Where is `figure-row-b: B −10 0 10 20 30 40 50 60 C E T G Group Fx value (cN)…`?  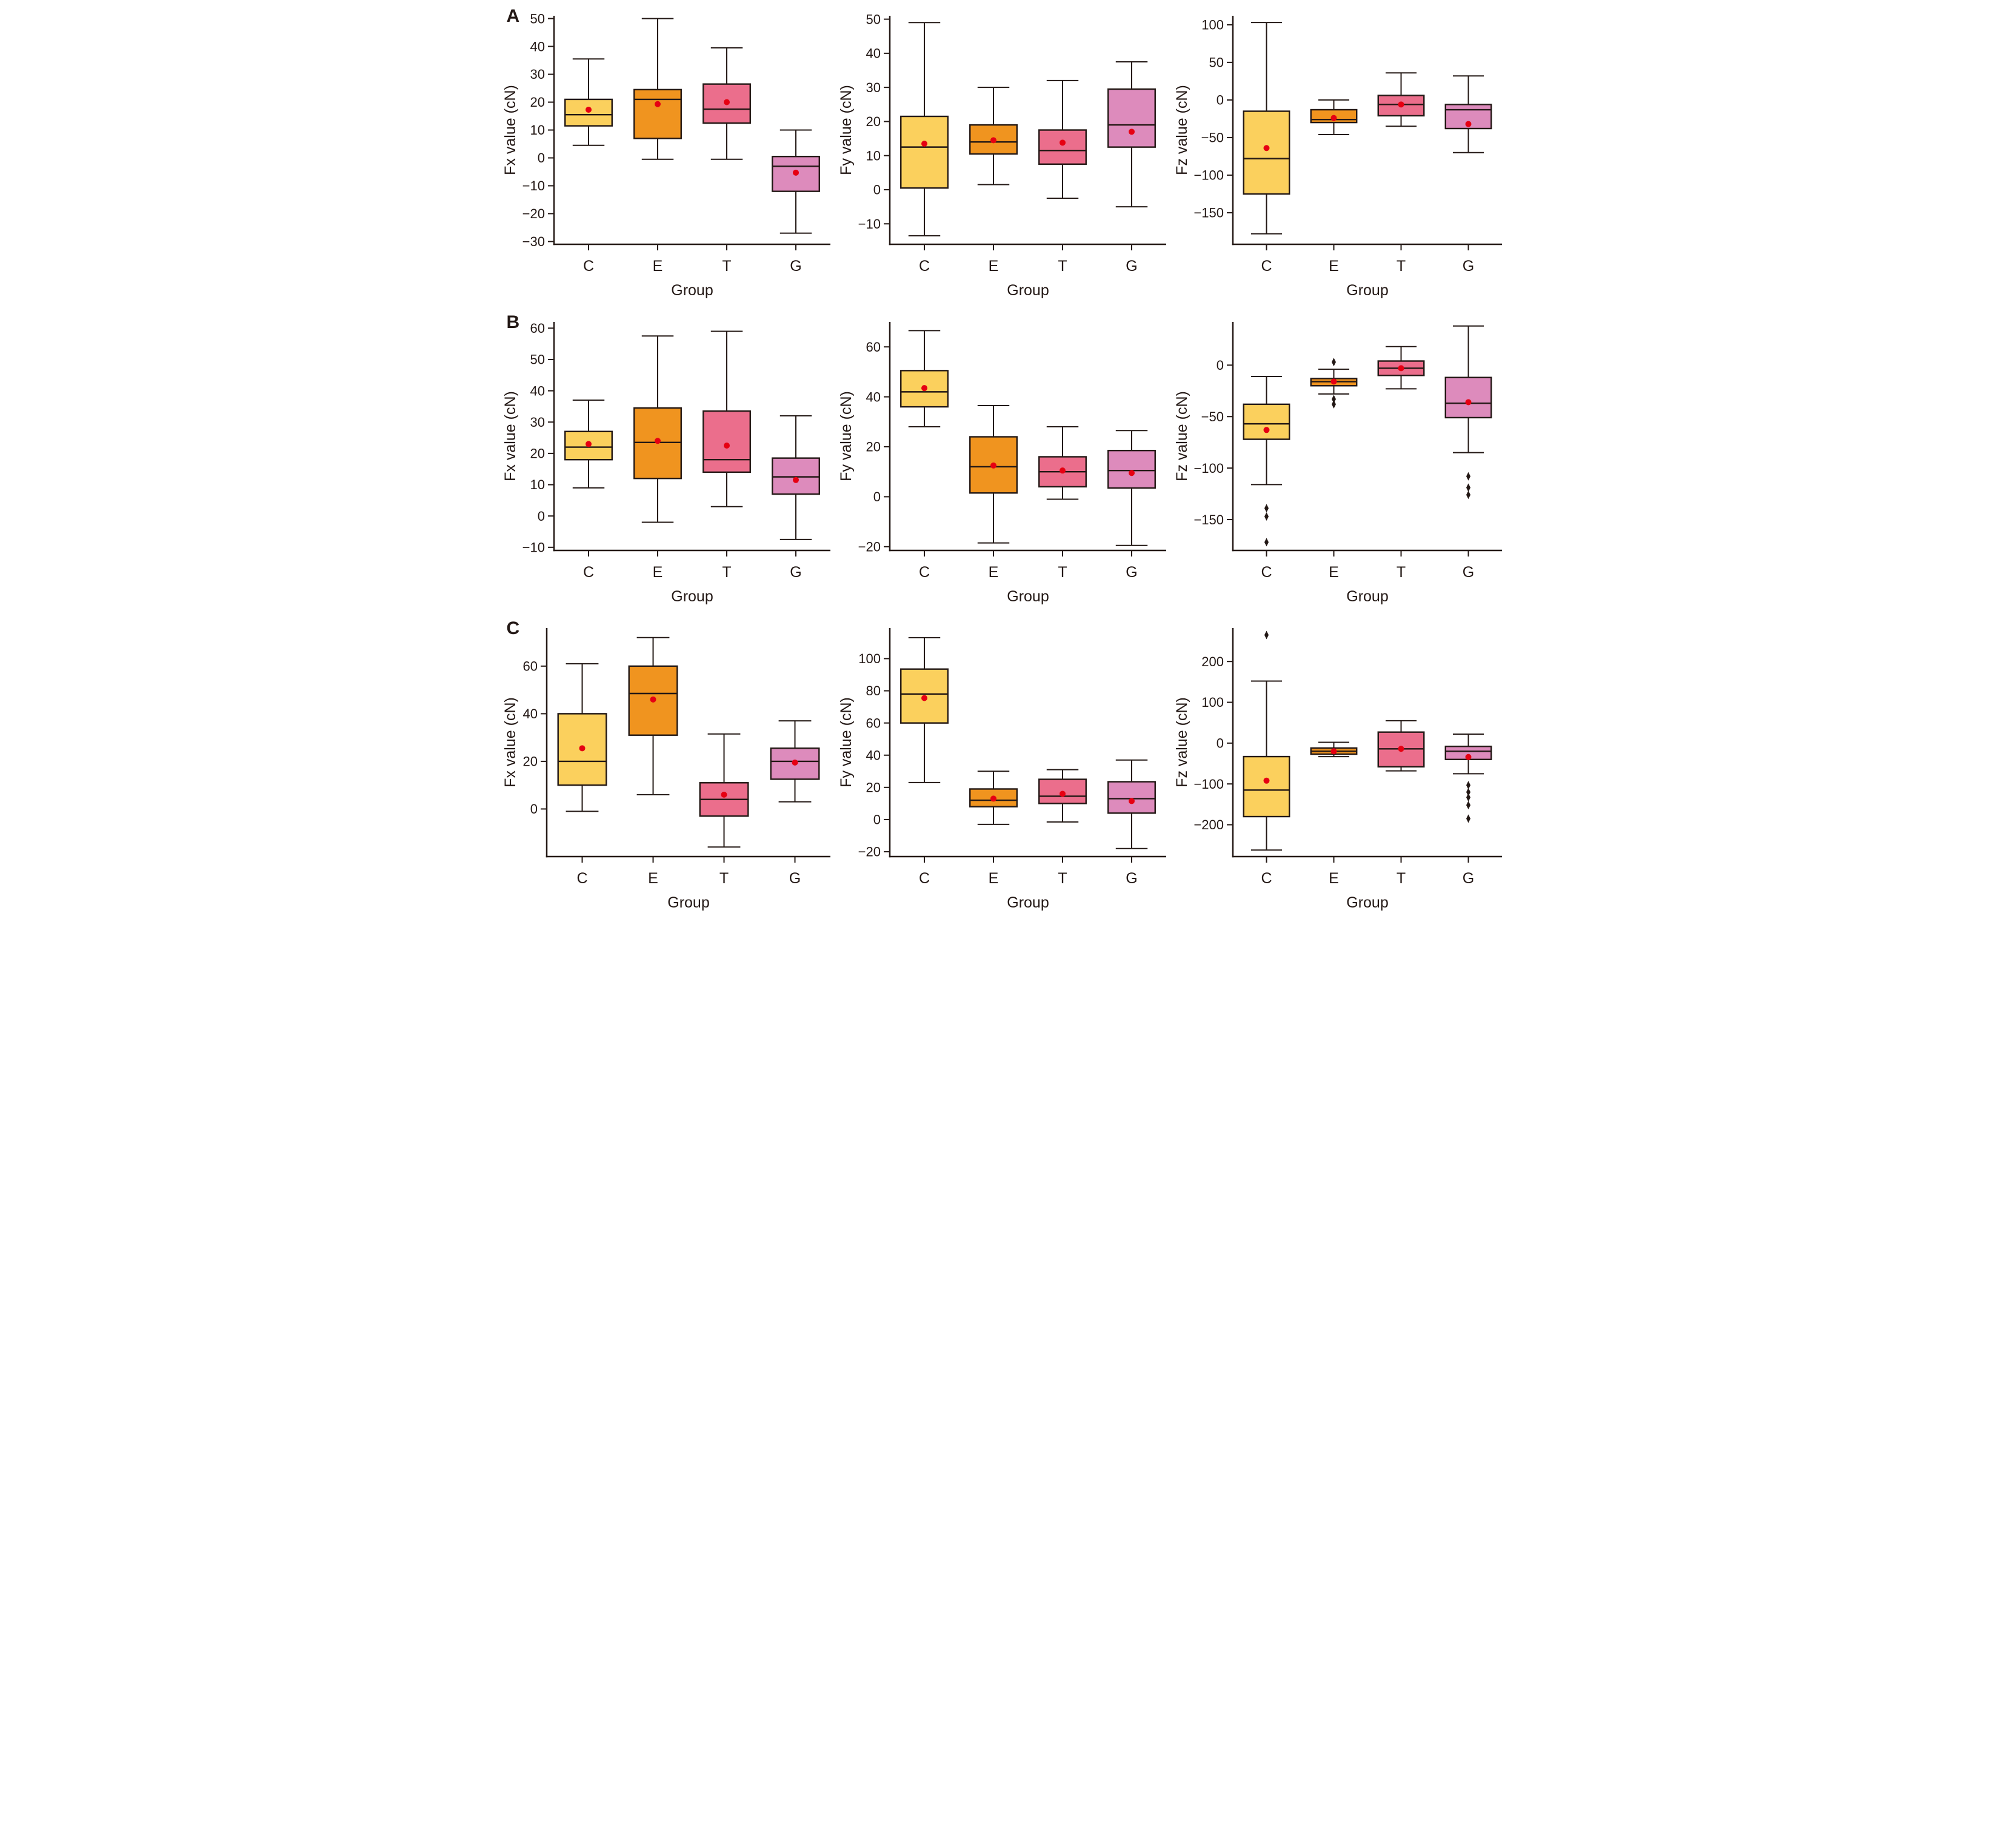
figure-row-b: B −10 0 10 20 30 40 50 60 C E T G Group Fx value (cN)… is located at coordinates (1008, 462).